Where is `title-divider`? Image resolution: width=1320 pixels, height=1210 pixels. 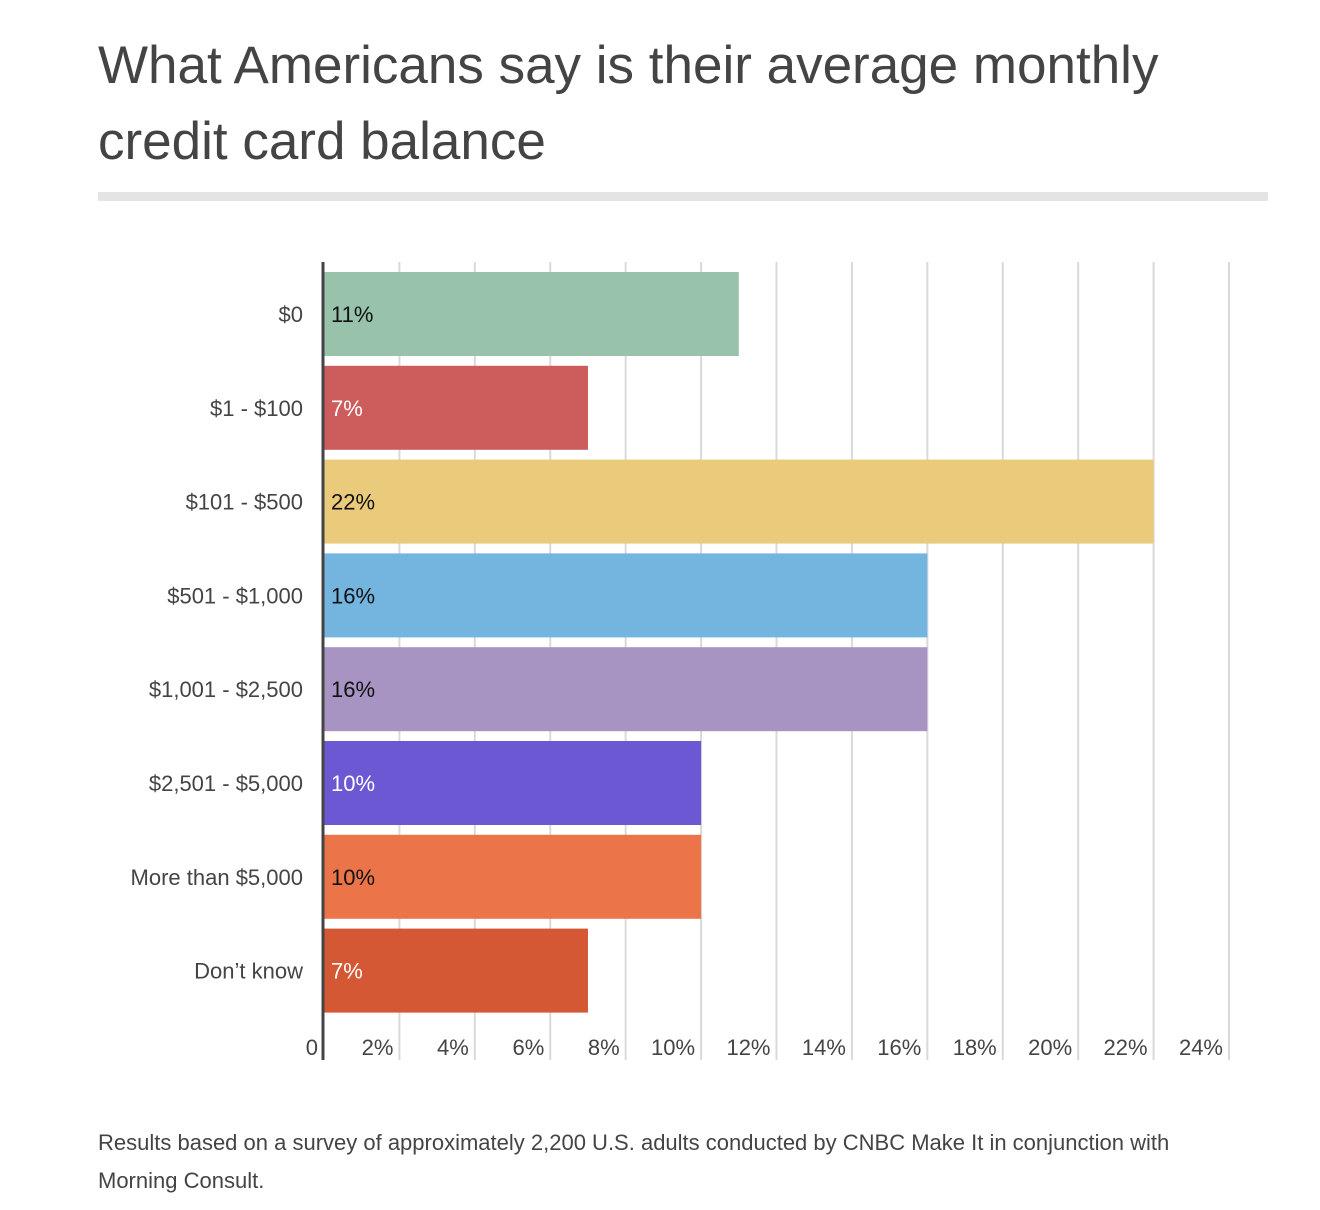 title-divider is located at coordinates (683, 196).